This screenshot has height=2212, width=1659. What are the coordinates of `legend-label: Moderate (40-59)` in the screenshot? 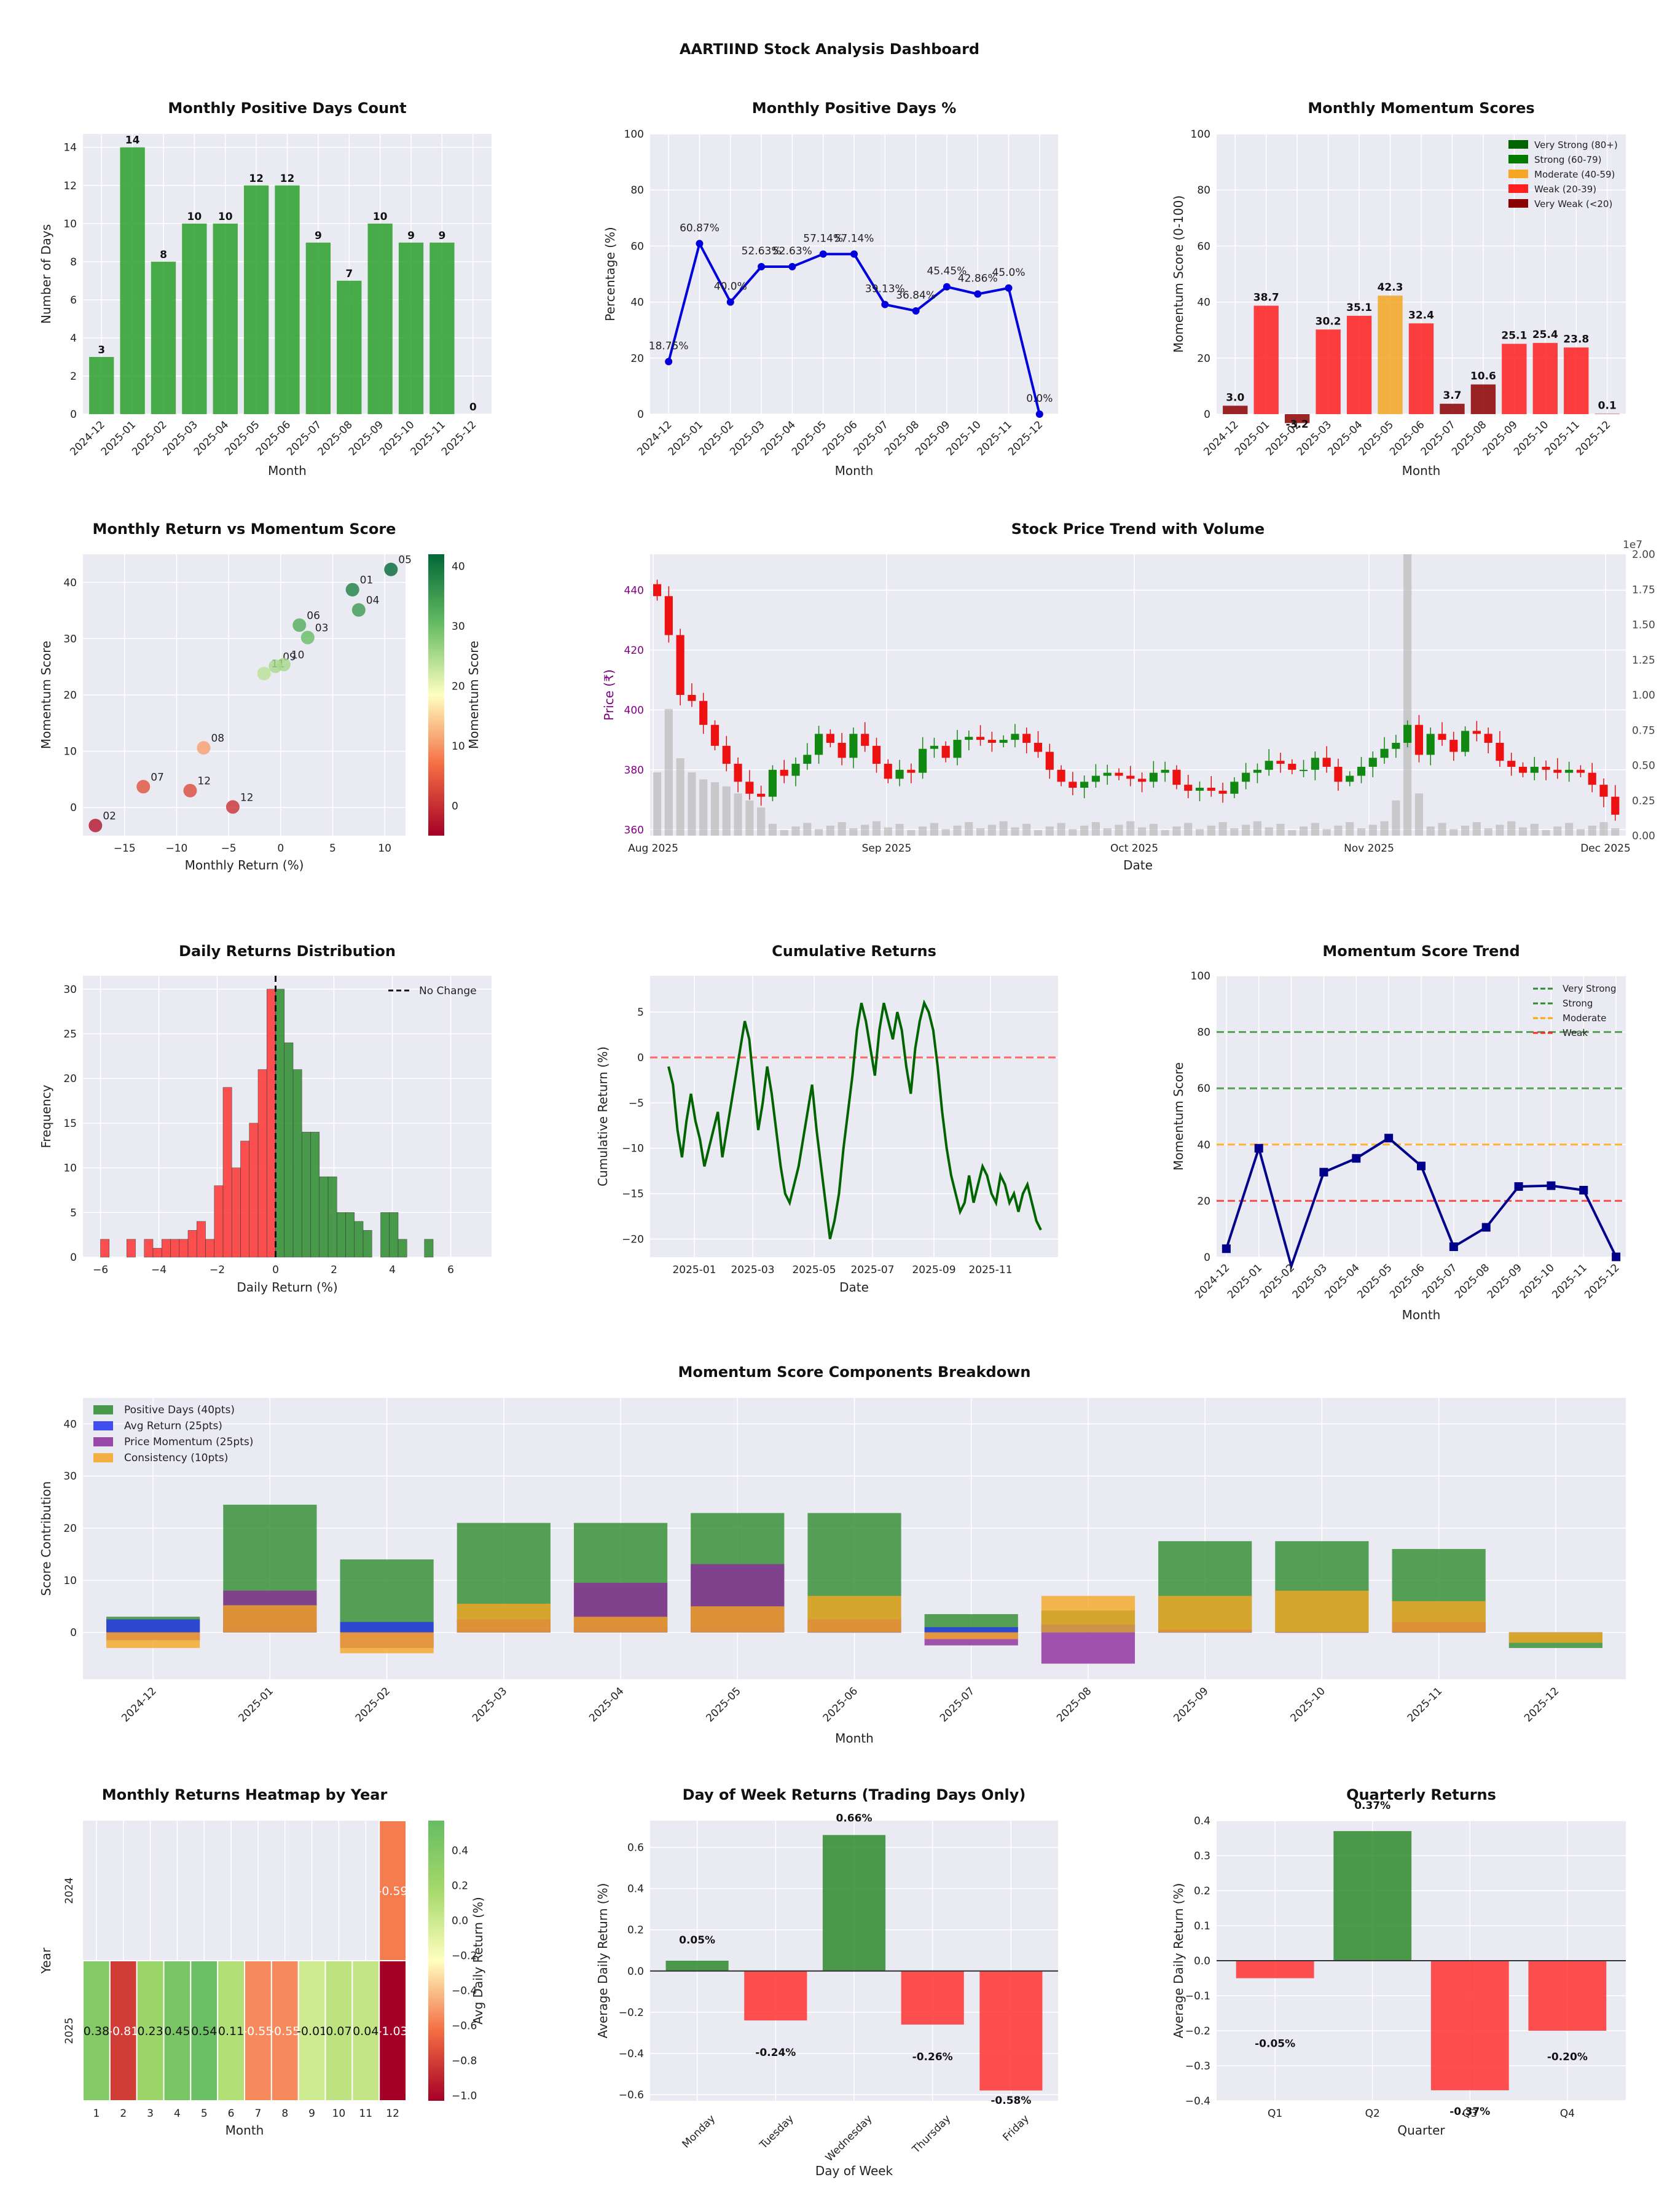 It's located at (1574, 174).